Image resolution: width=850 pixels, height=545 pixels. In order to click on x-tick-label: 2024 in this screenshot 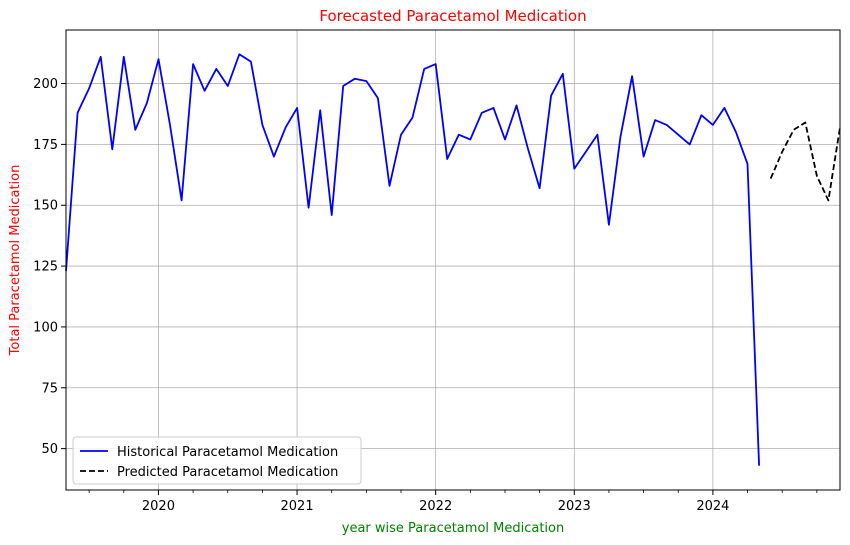, I will do `click(712, 506)`.